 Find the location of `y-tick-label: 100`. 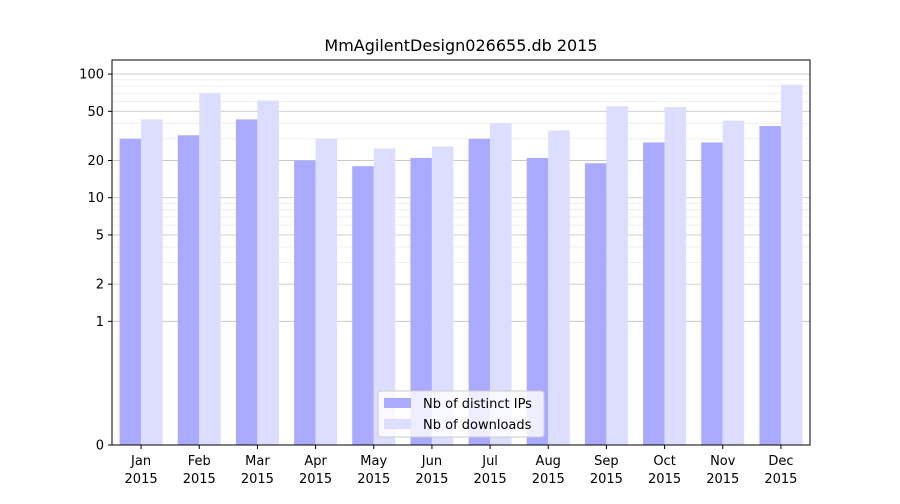

y-tick-label: 100 is located at coordinates (91, 75).